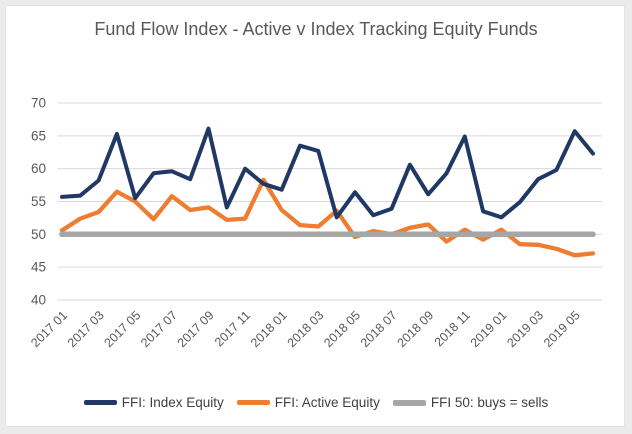  Describe the element at coordinates (123, 329) in the screenshot. I see `x-axis-tick-label: 2017 05` at that location.